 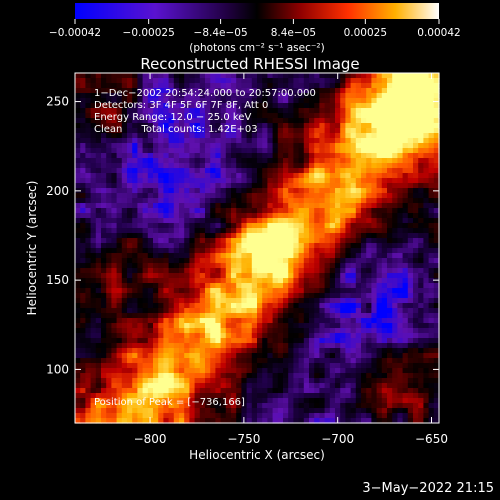 I want to click on chart-title: Reconstructed RHESSI Image, so click(x=249, y=64).